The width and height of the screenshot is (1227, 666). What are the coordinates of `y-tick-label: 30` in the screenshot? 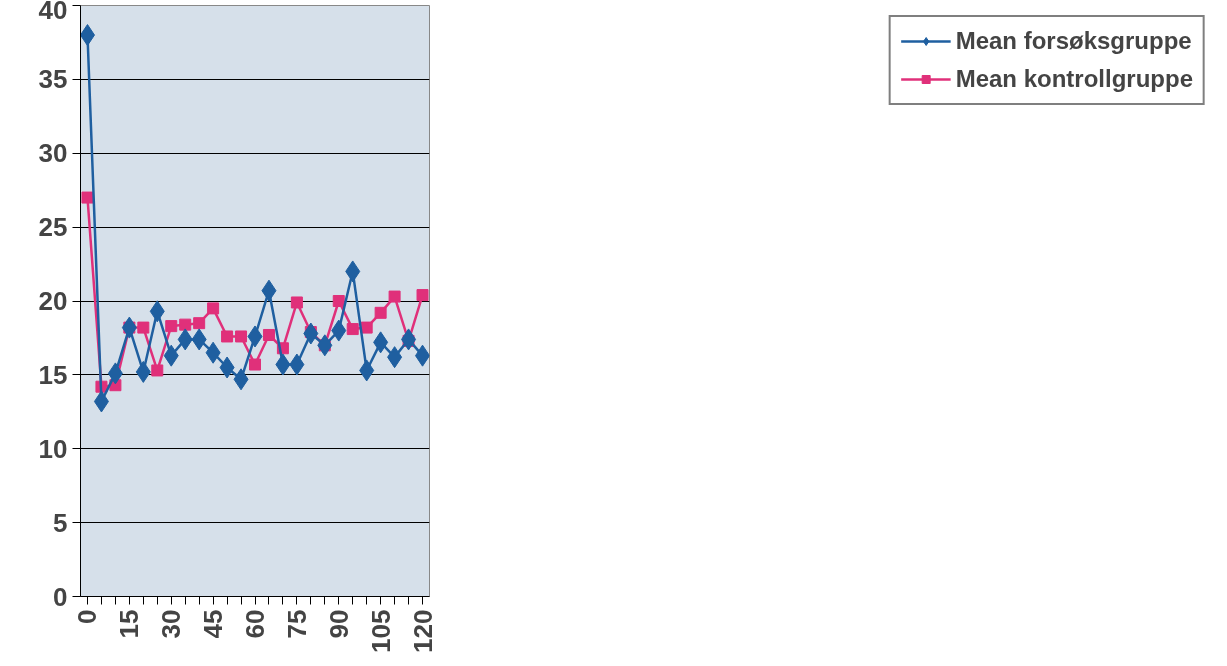 It's located at (53, 153).